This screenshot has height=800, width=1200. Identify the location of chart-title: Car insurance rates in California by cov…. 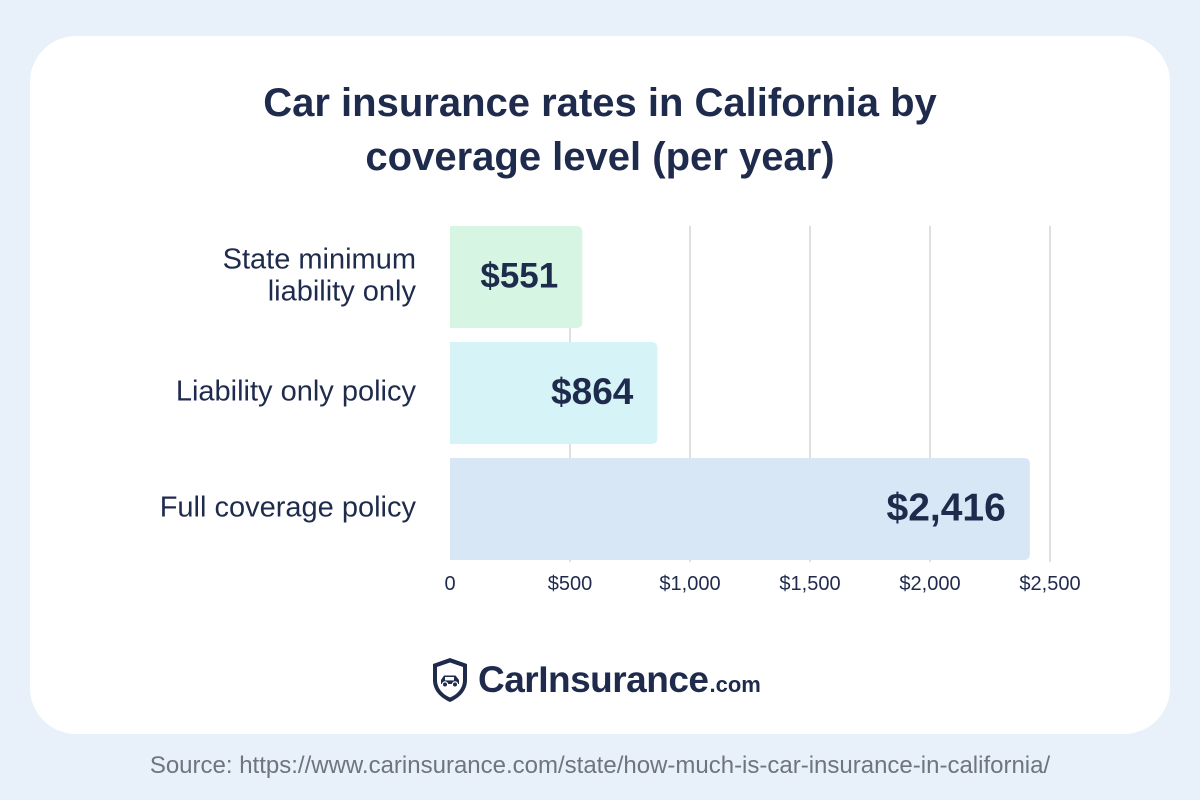
(600, 130).